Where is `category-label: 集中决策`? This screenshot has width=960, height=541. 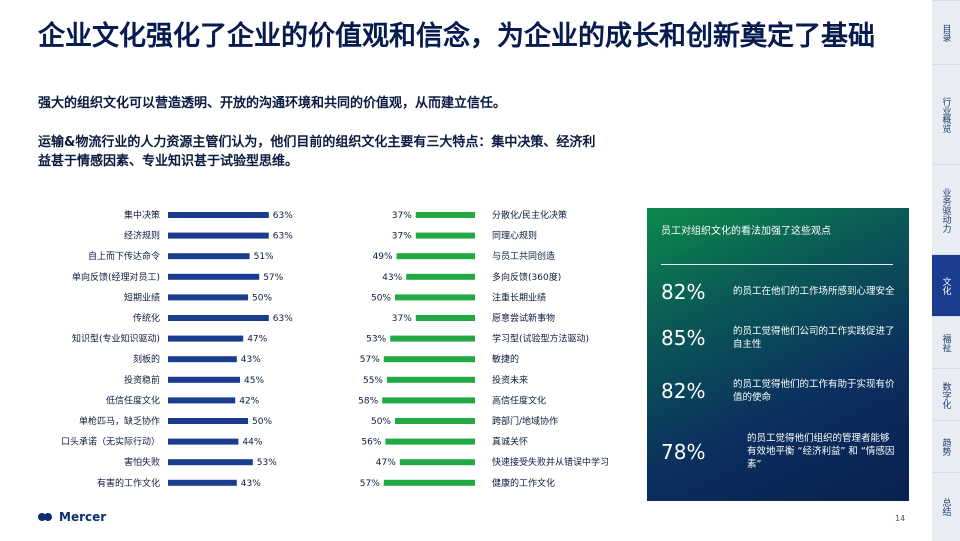 category-label: 集中决策 is located at coordinates (142, 215).